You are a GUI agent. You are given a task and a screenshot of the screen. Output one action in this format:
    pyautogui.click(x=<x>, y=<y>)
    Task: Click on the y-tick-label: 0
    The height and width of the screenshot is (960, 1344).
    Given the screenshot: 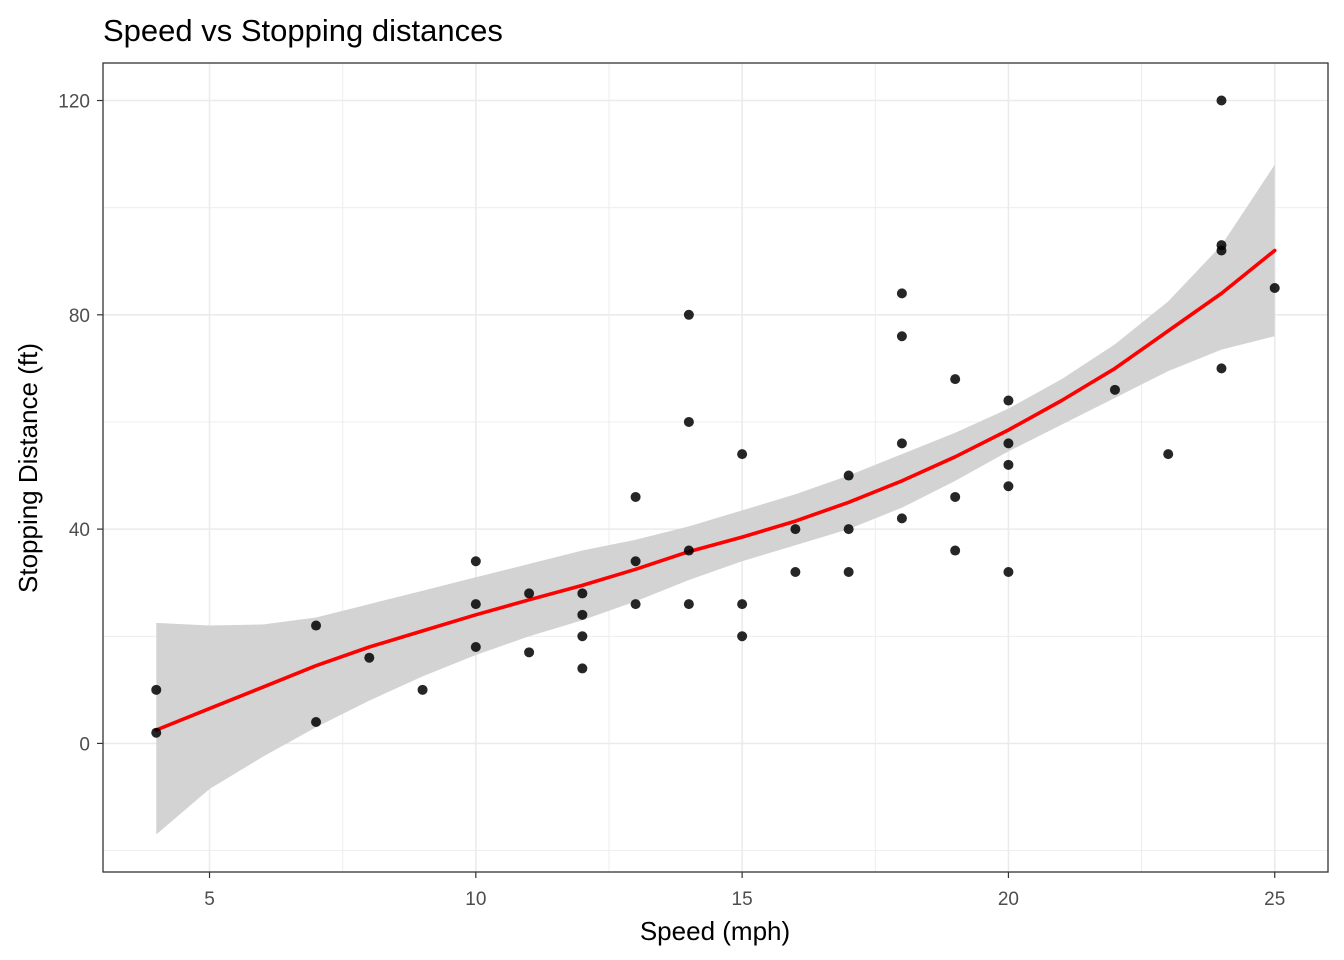 What is the action you would take?
    pyautogui.click(x=84, y=744)
    